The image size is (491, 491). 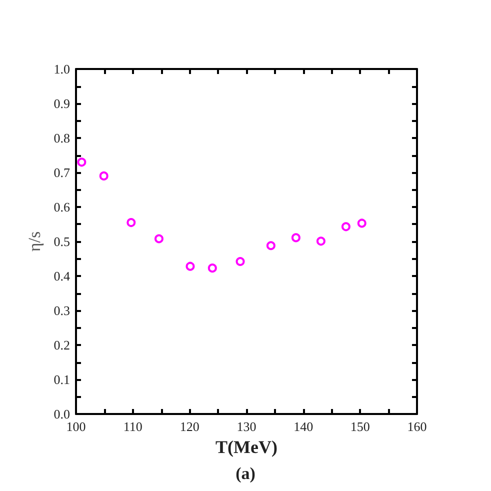 I want to click on x-tick-label: 130, so click(x=246, y=426).